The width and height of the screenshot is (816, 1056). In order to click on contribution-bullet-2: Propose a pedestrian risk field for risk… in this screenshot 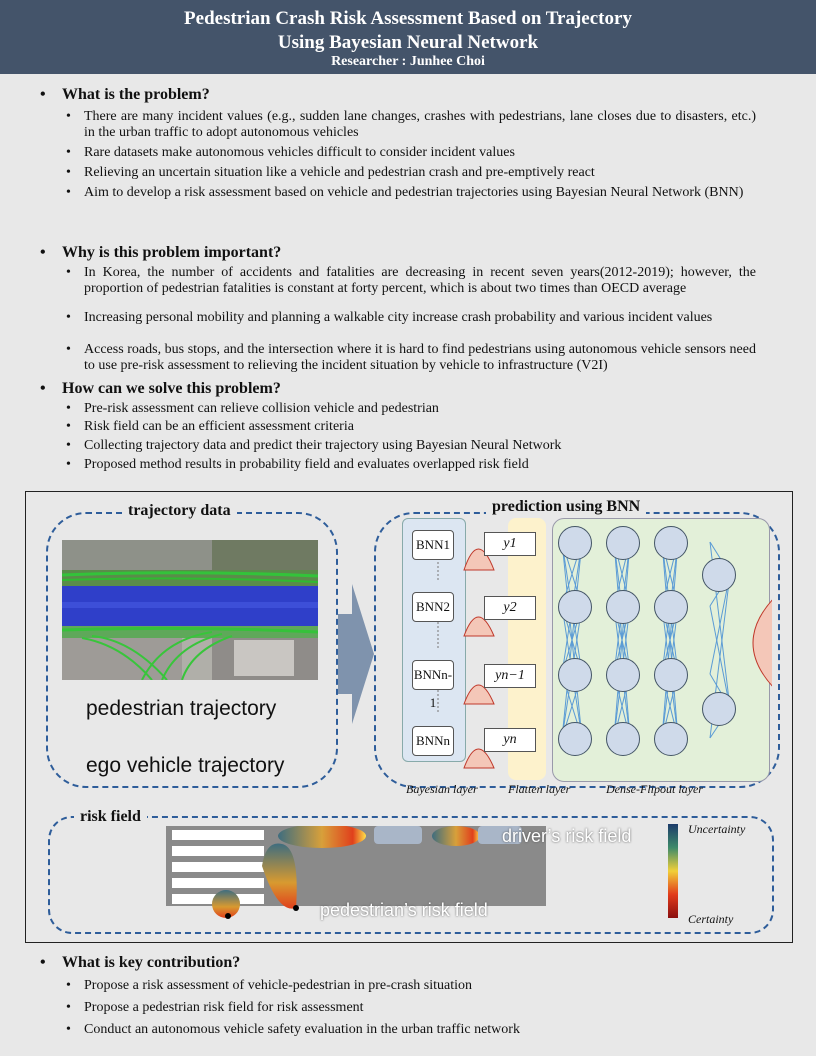, I will do `click(411, 1008)`.